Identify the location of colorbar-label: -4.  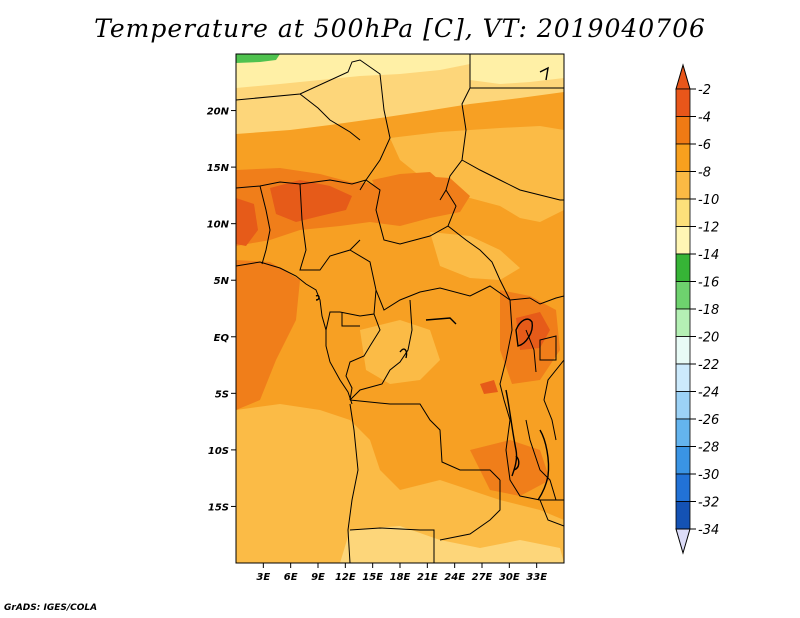
(704, 118).